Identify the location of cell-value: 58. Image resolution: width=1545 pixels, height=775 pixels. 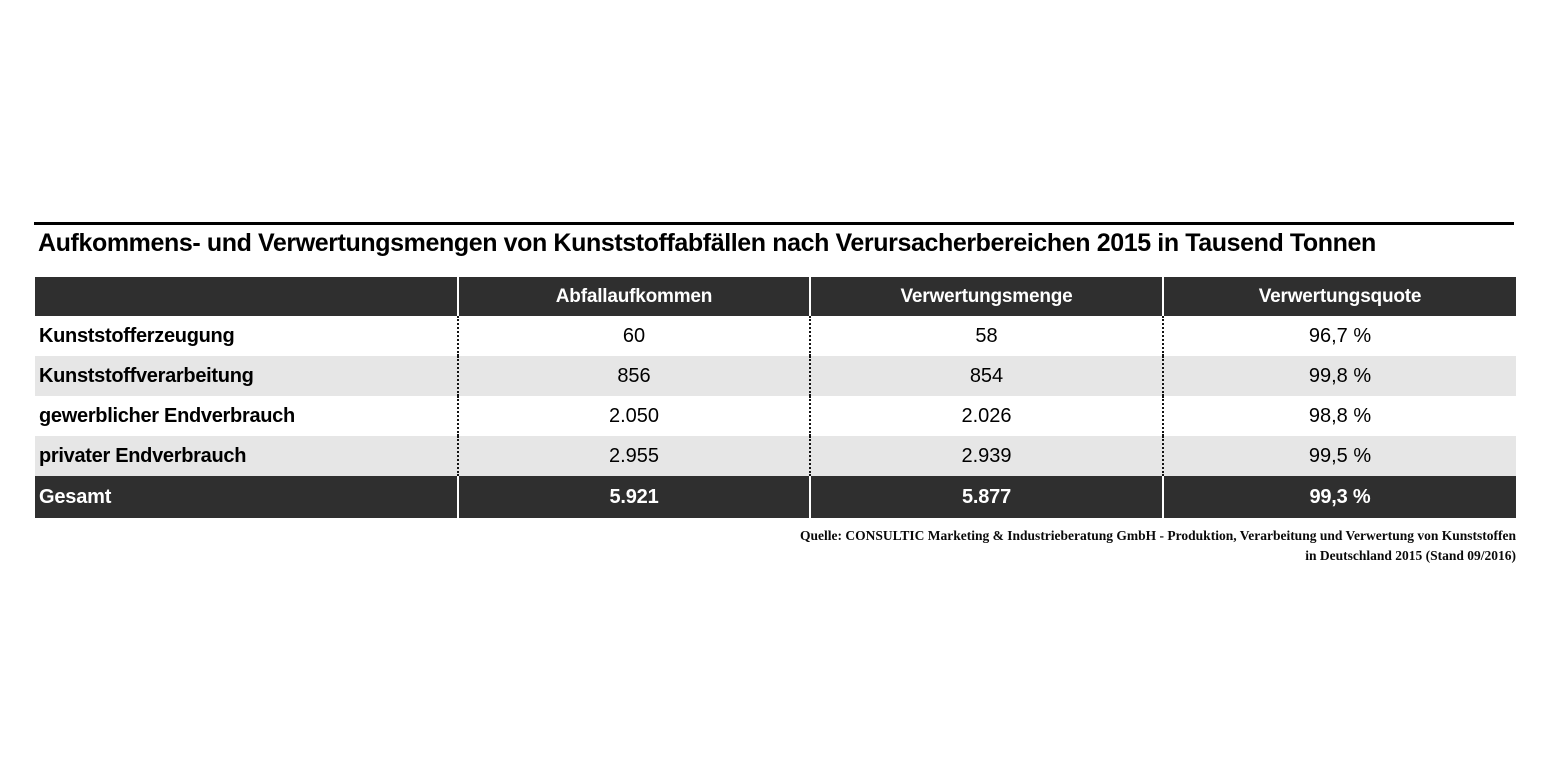
(985, 336).